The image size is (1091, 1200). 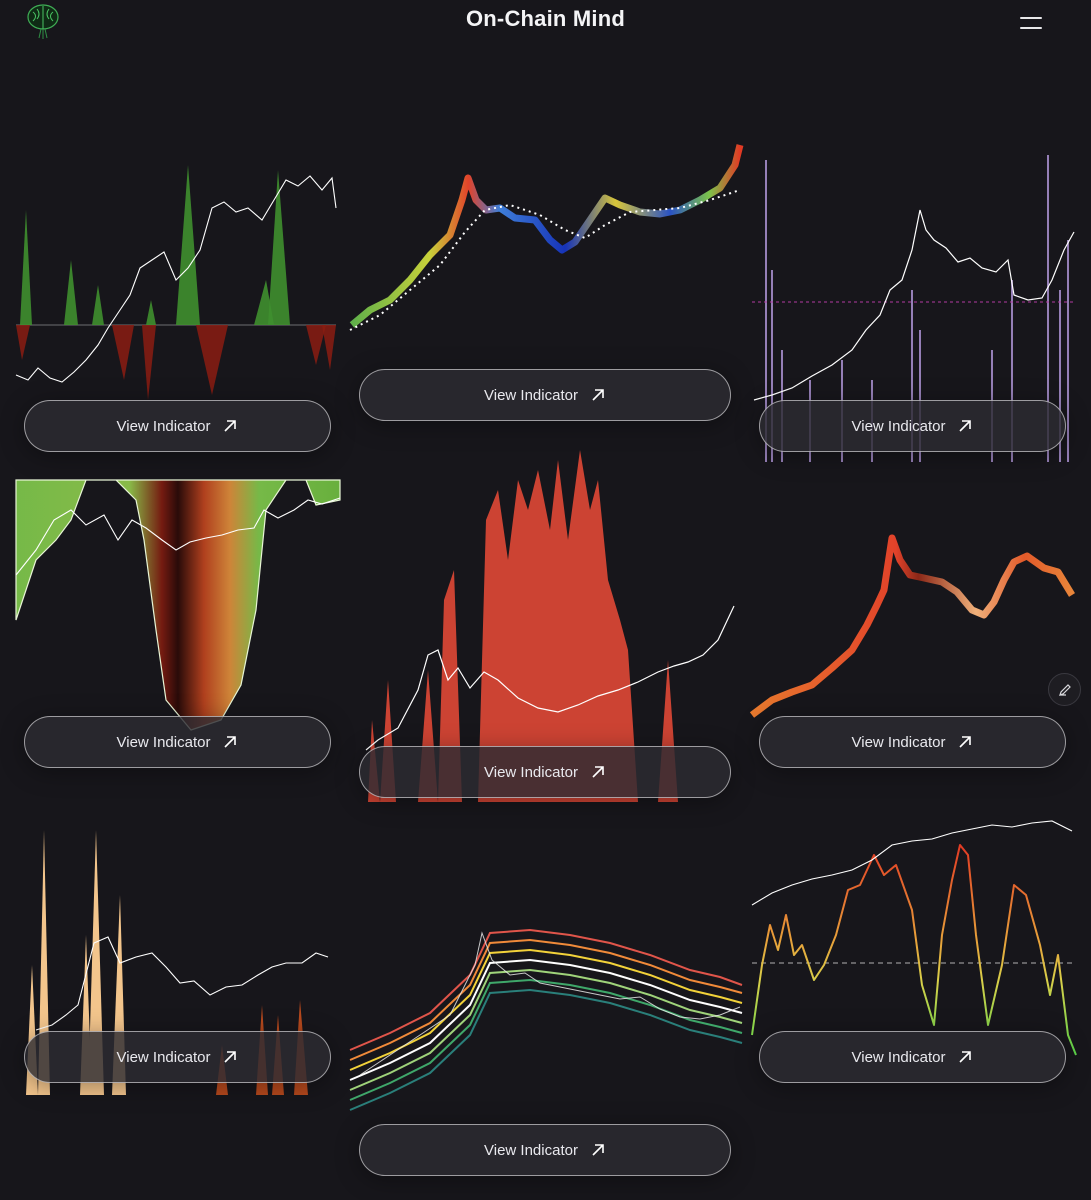 What do you see at coordinates (1032, 23) in the screenshot?
I see `hamburger-menu-icon` at bounding box center [1032, 23].